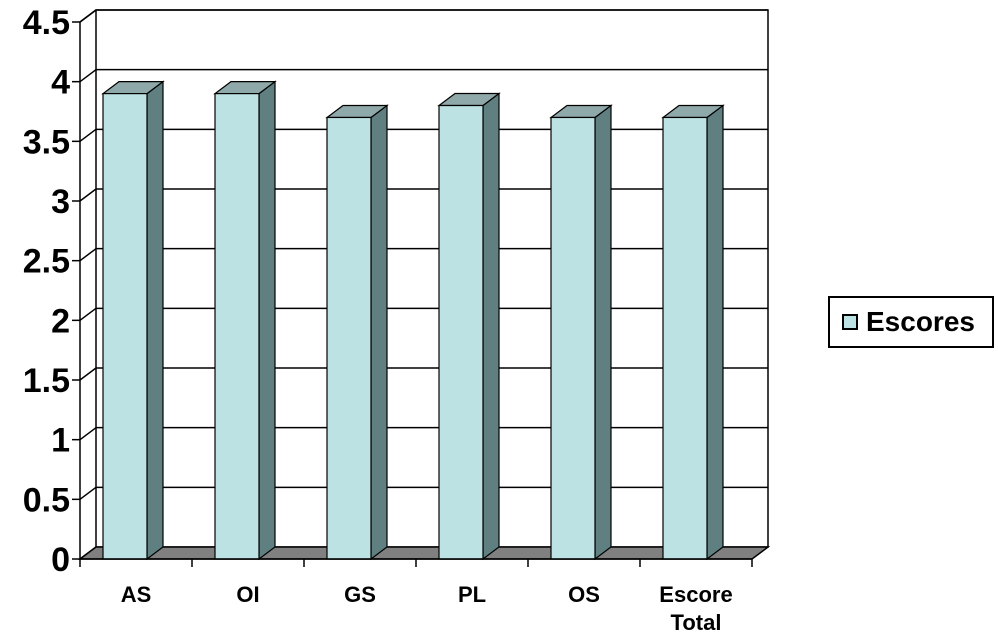 Image resolution: width=998 pixels, height=639 pixels. Describe the element at coordinates (46, 291) in the screenshot. I see `y-tick-labels: 0 0.5 1 1.5 2 2.5 3 3.5 4 4.5` at that location.